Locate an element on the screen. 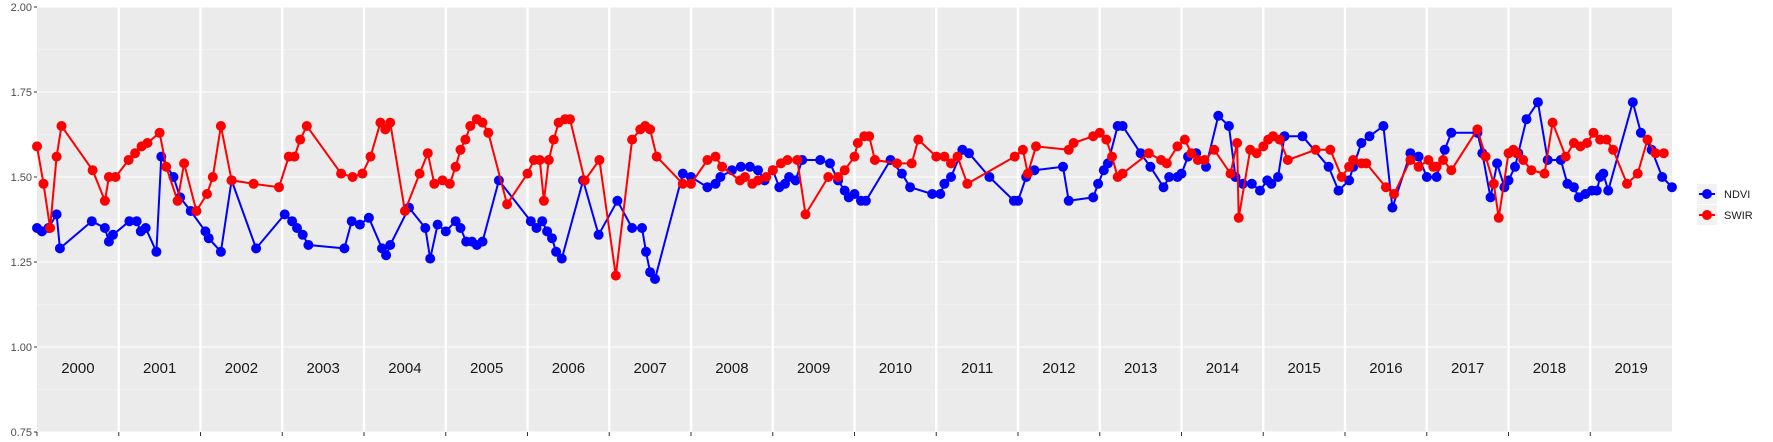  year-label: 2011 is located at coordinates (977, 368).